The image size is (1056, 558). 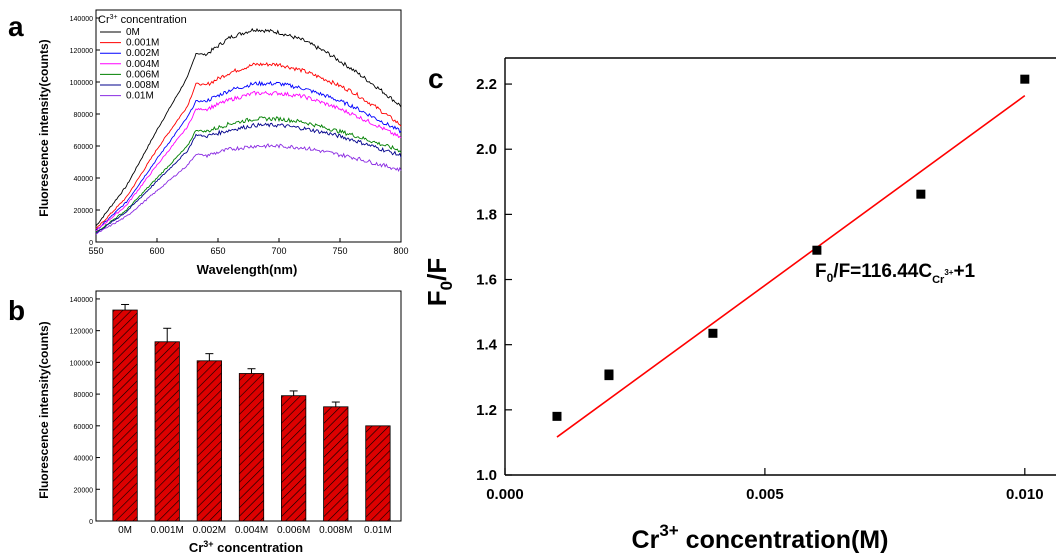 What do you see at coordinates (246, 547) in the screenshot?
I see `panel-b-xlabel: Cr3+ concentration` at bounding box center [246, 547].